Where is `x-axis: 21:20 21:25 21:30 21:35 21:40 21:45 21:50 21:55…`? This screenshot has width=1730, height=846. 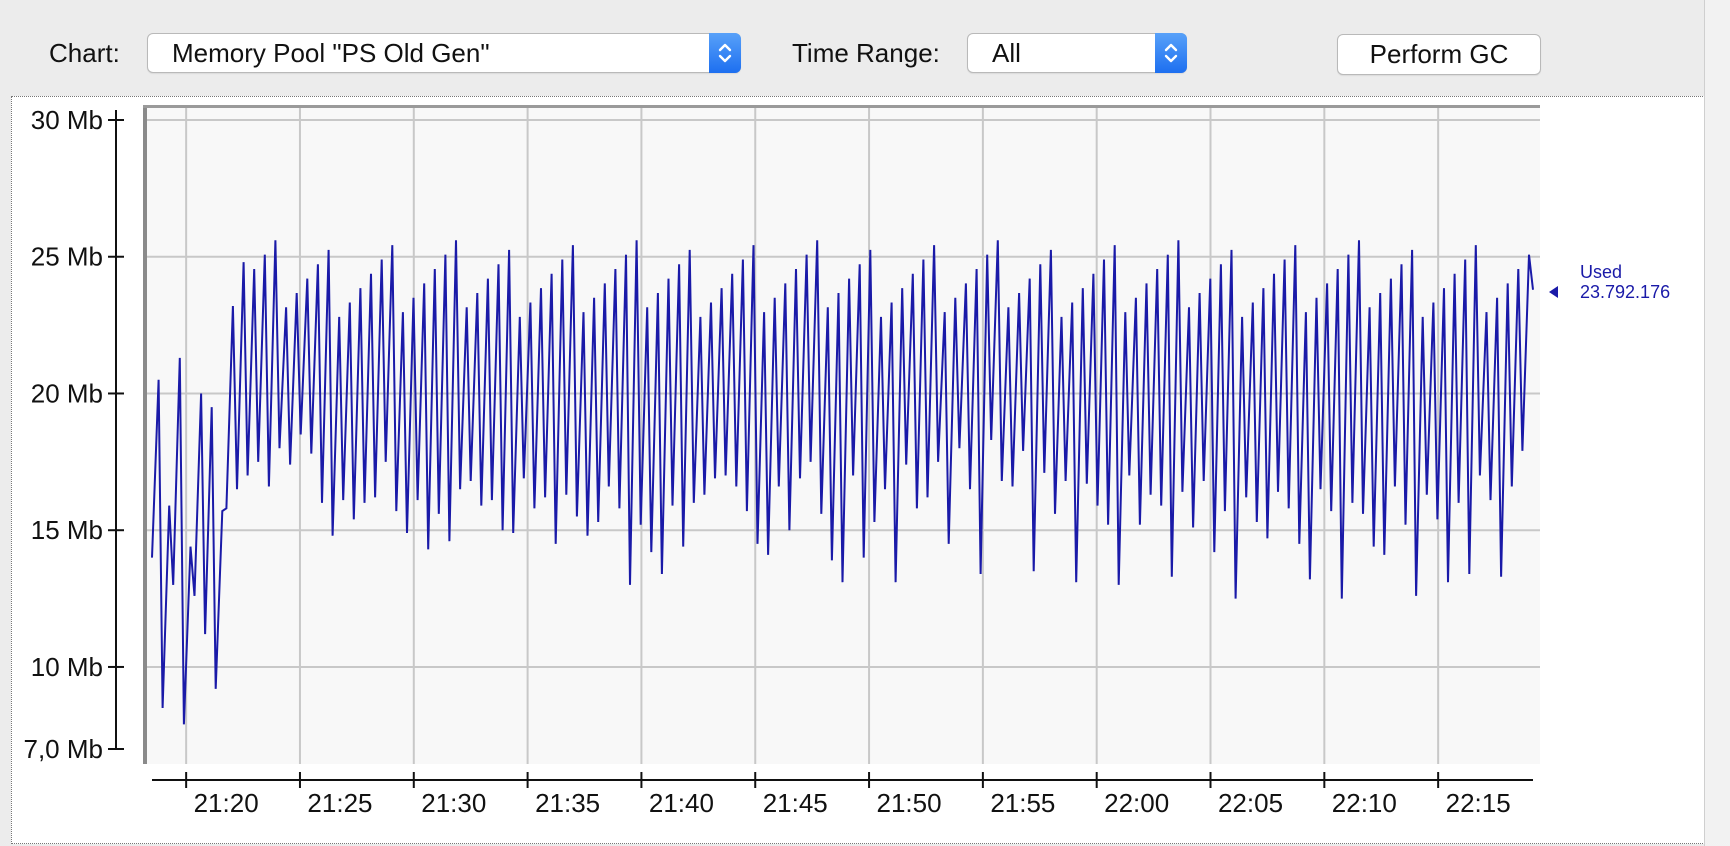
x-axis: 21:20 21:25 21:30 21:35 21:40 21:45 21:50 21:55… is located at coordinates (848, 795).